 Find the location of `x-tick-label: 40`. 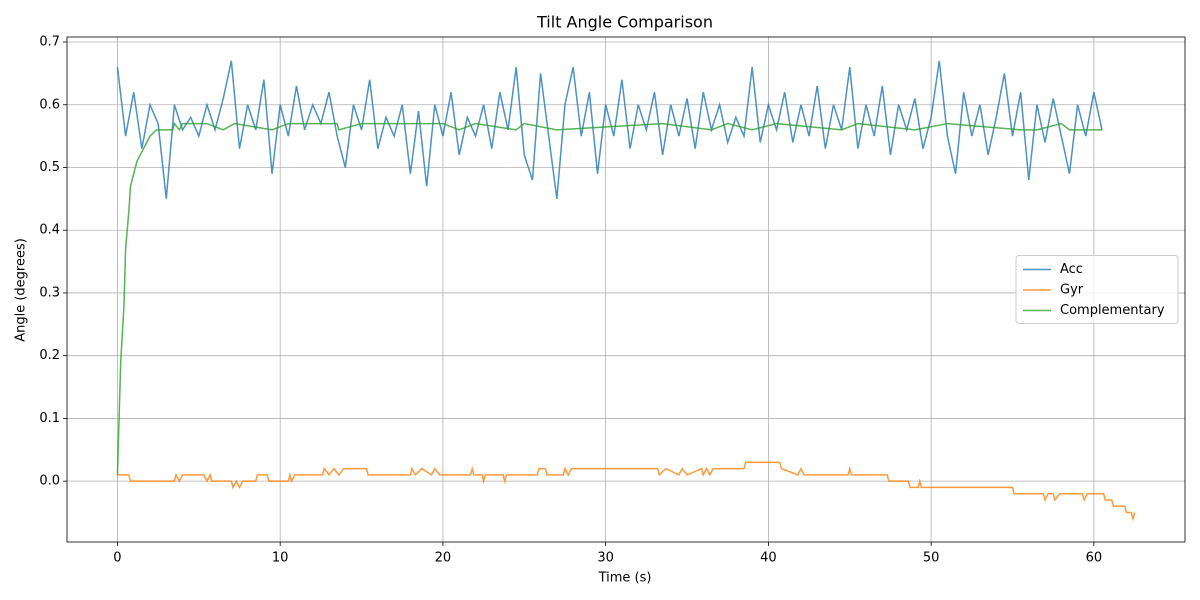

x-tick-label: 40 is located at coordinates (768, 558).